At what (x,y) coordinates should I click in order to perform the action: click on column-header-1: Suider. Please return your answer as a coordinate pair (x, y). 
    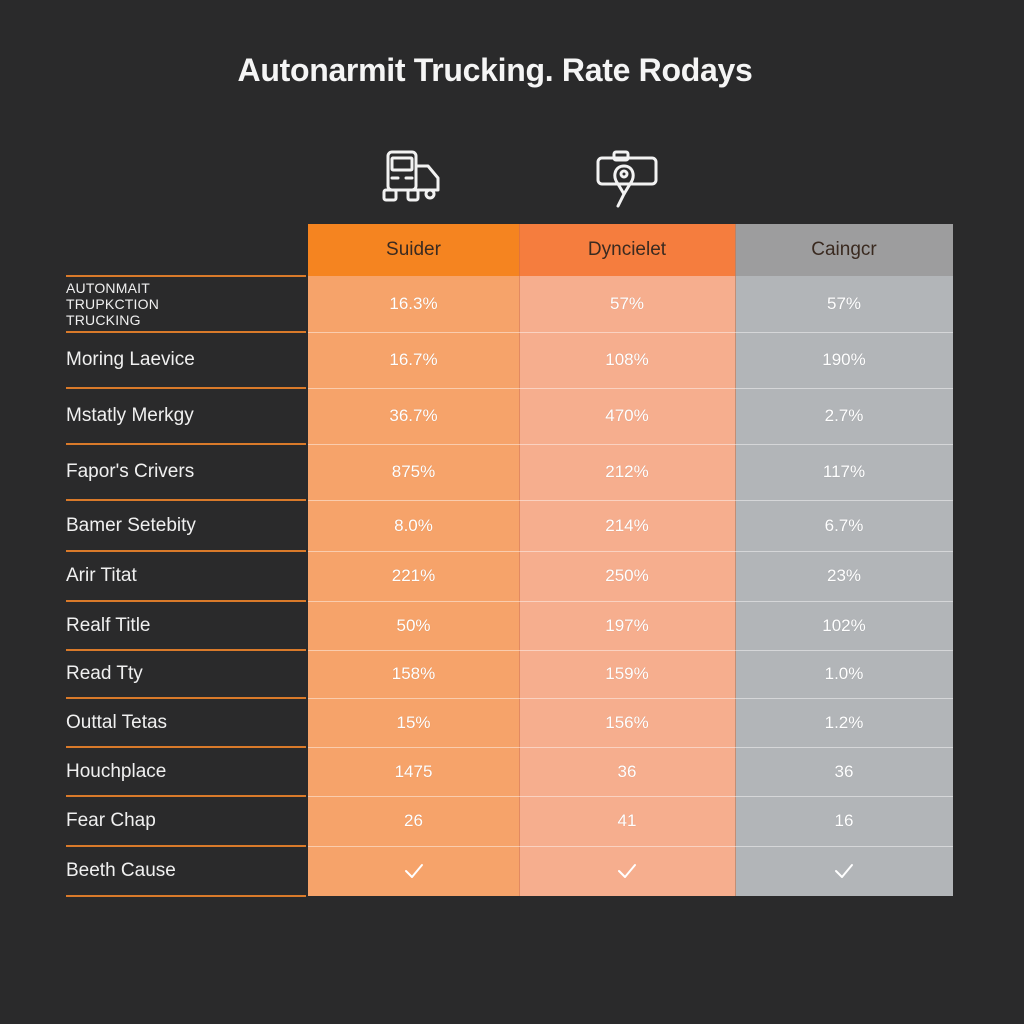
    Looking at the image, I should click on (413, 250).